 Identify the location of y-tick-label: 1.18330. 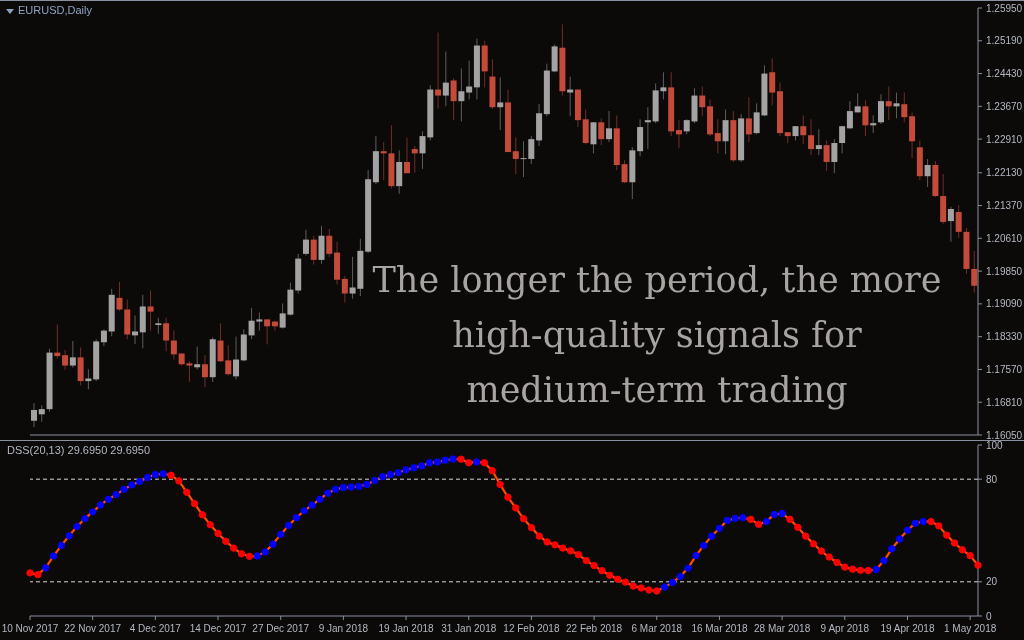
(1004, 337).